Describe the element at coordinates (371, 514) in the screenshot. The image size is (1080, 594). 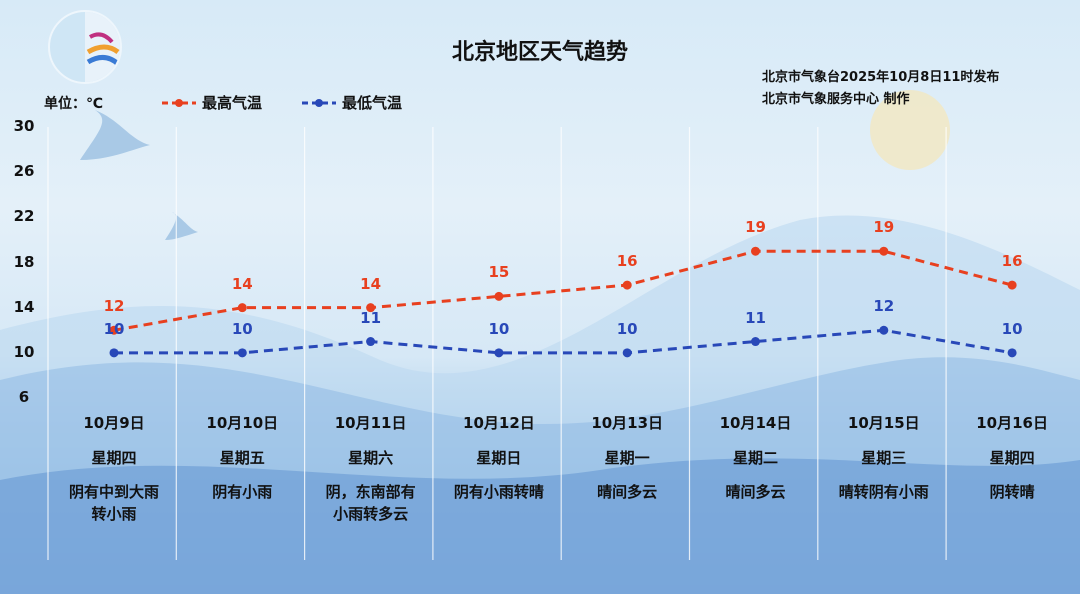
I see `weather-line: 小雨转多云` at that location.